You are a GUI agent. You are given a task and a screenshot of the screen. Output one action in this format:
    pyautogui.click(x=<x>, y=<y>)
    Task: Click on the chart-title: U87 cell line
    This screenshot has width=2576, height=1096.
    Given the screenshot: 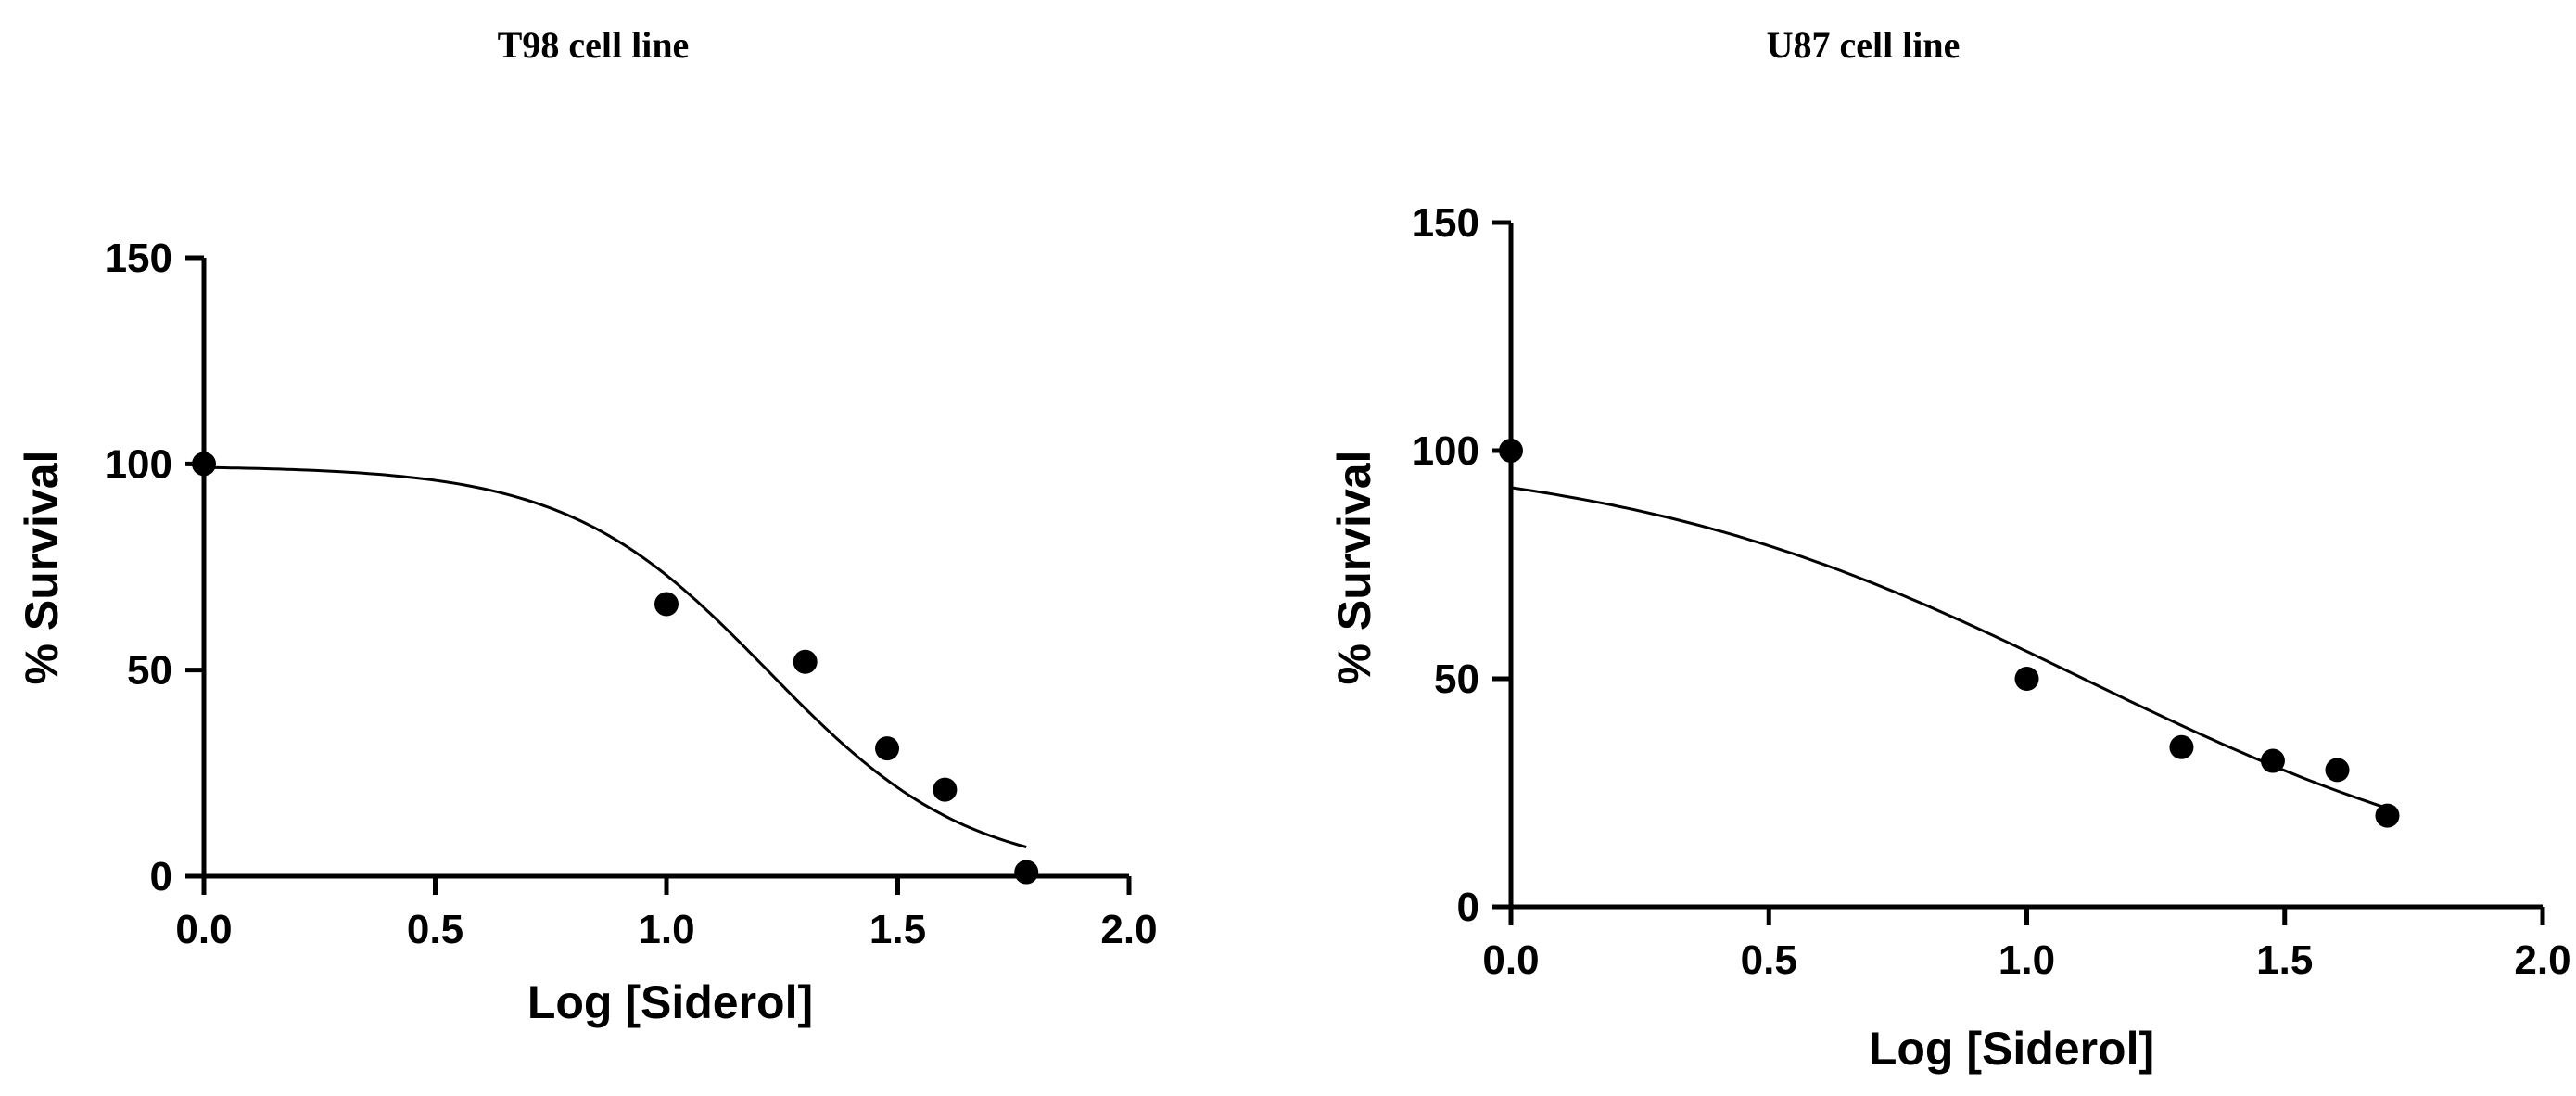 What is the action you would take?
    pyautogui.click(x=1864, y=45)
    